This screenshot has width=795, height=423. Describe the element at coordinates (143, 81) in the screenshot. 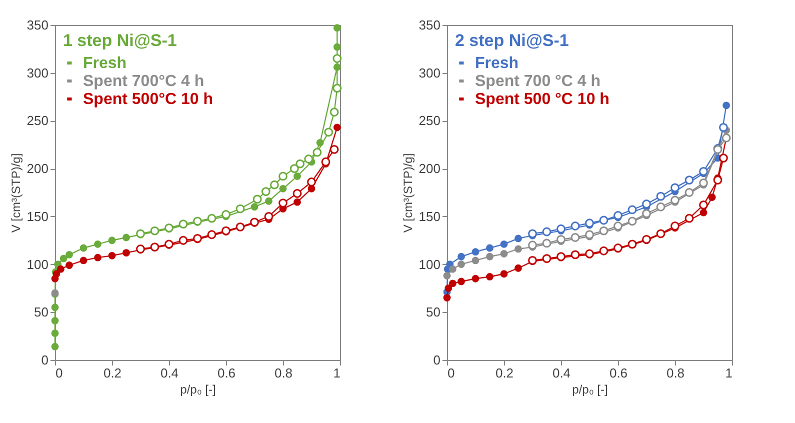

I see `legend-label: Spent 700°C 4 h` at that location.